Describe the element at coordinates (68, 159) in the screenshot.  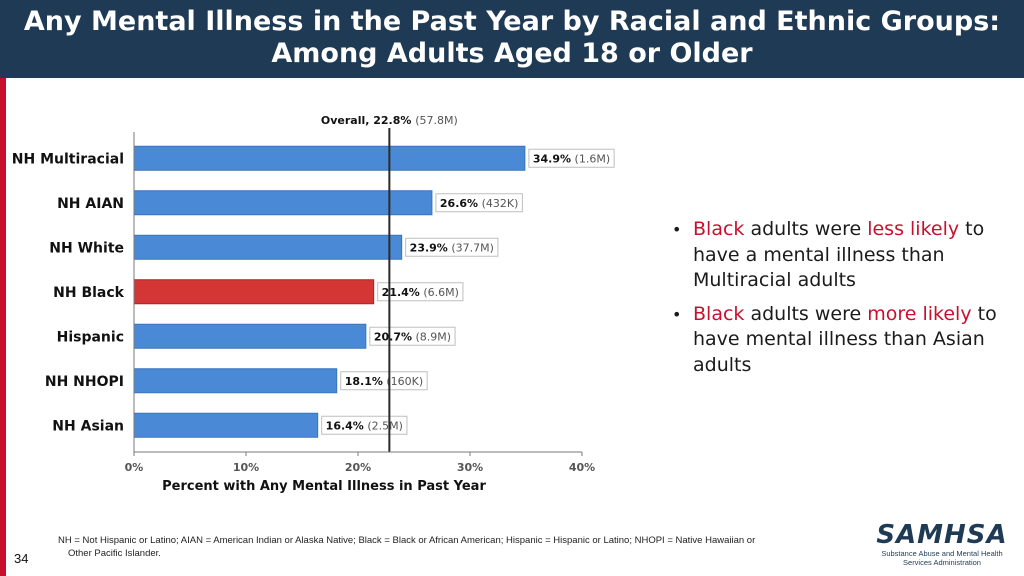
I see `category-label: NH Multiracial` at that location.